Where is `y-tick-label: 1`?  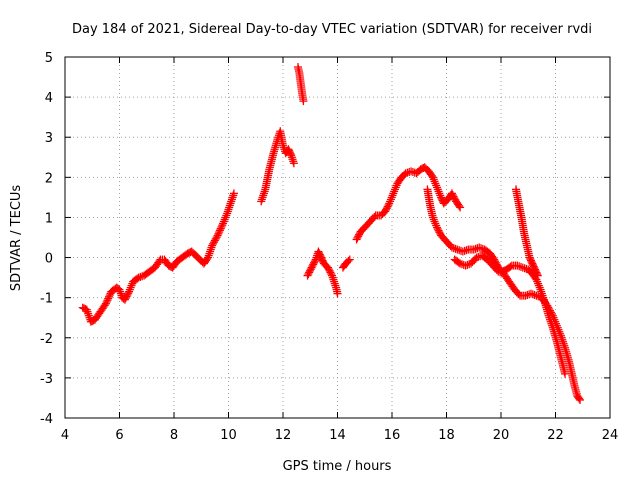
y-tick-label: 1 is located at coordinates (49, 218).